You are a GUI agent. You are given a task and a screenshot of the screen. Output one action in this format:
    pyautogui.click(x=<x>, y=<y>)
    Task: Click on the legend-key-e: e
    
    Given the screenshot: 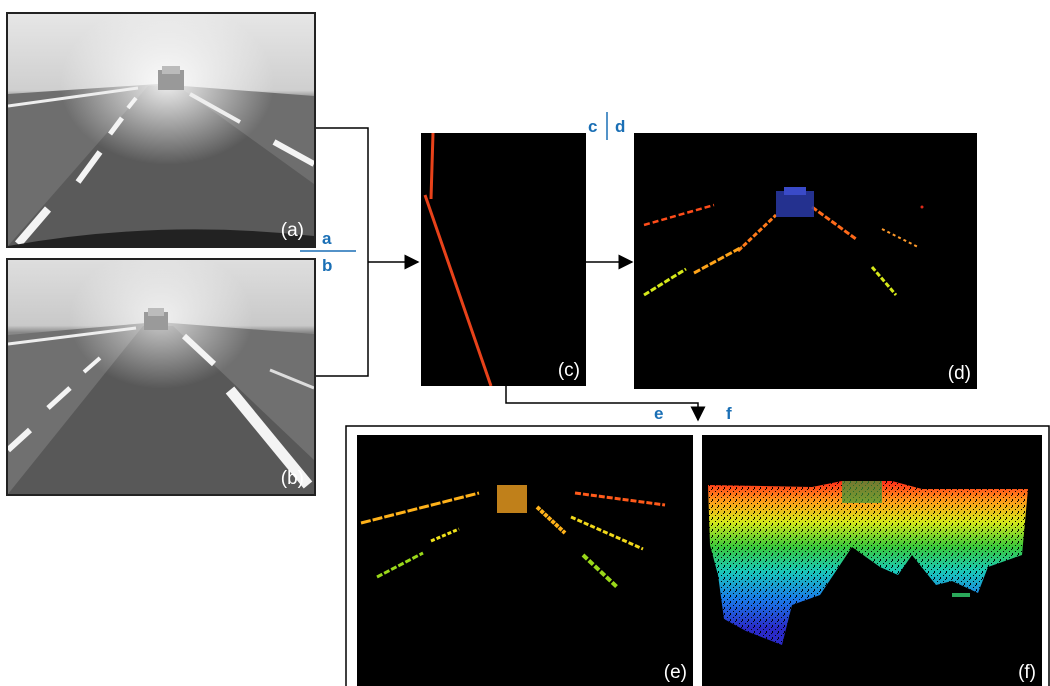 What is the action you would take?
    pyautogui.click(x=659, y=413)
    